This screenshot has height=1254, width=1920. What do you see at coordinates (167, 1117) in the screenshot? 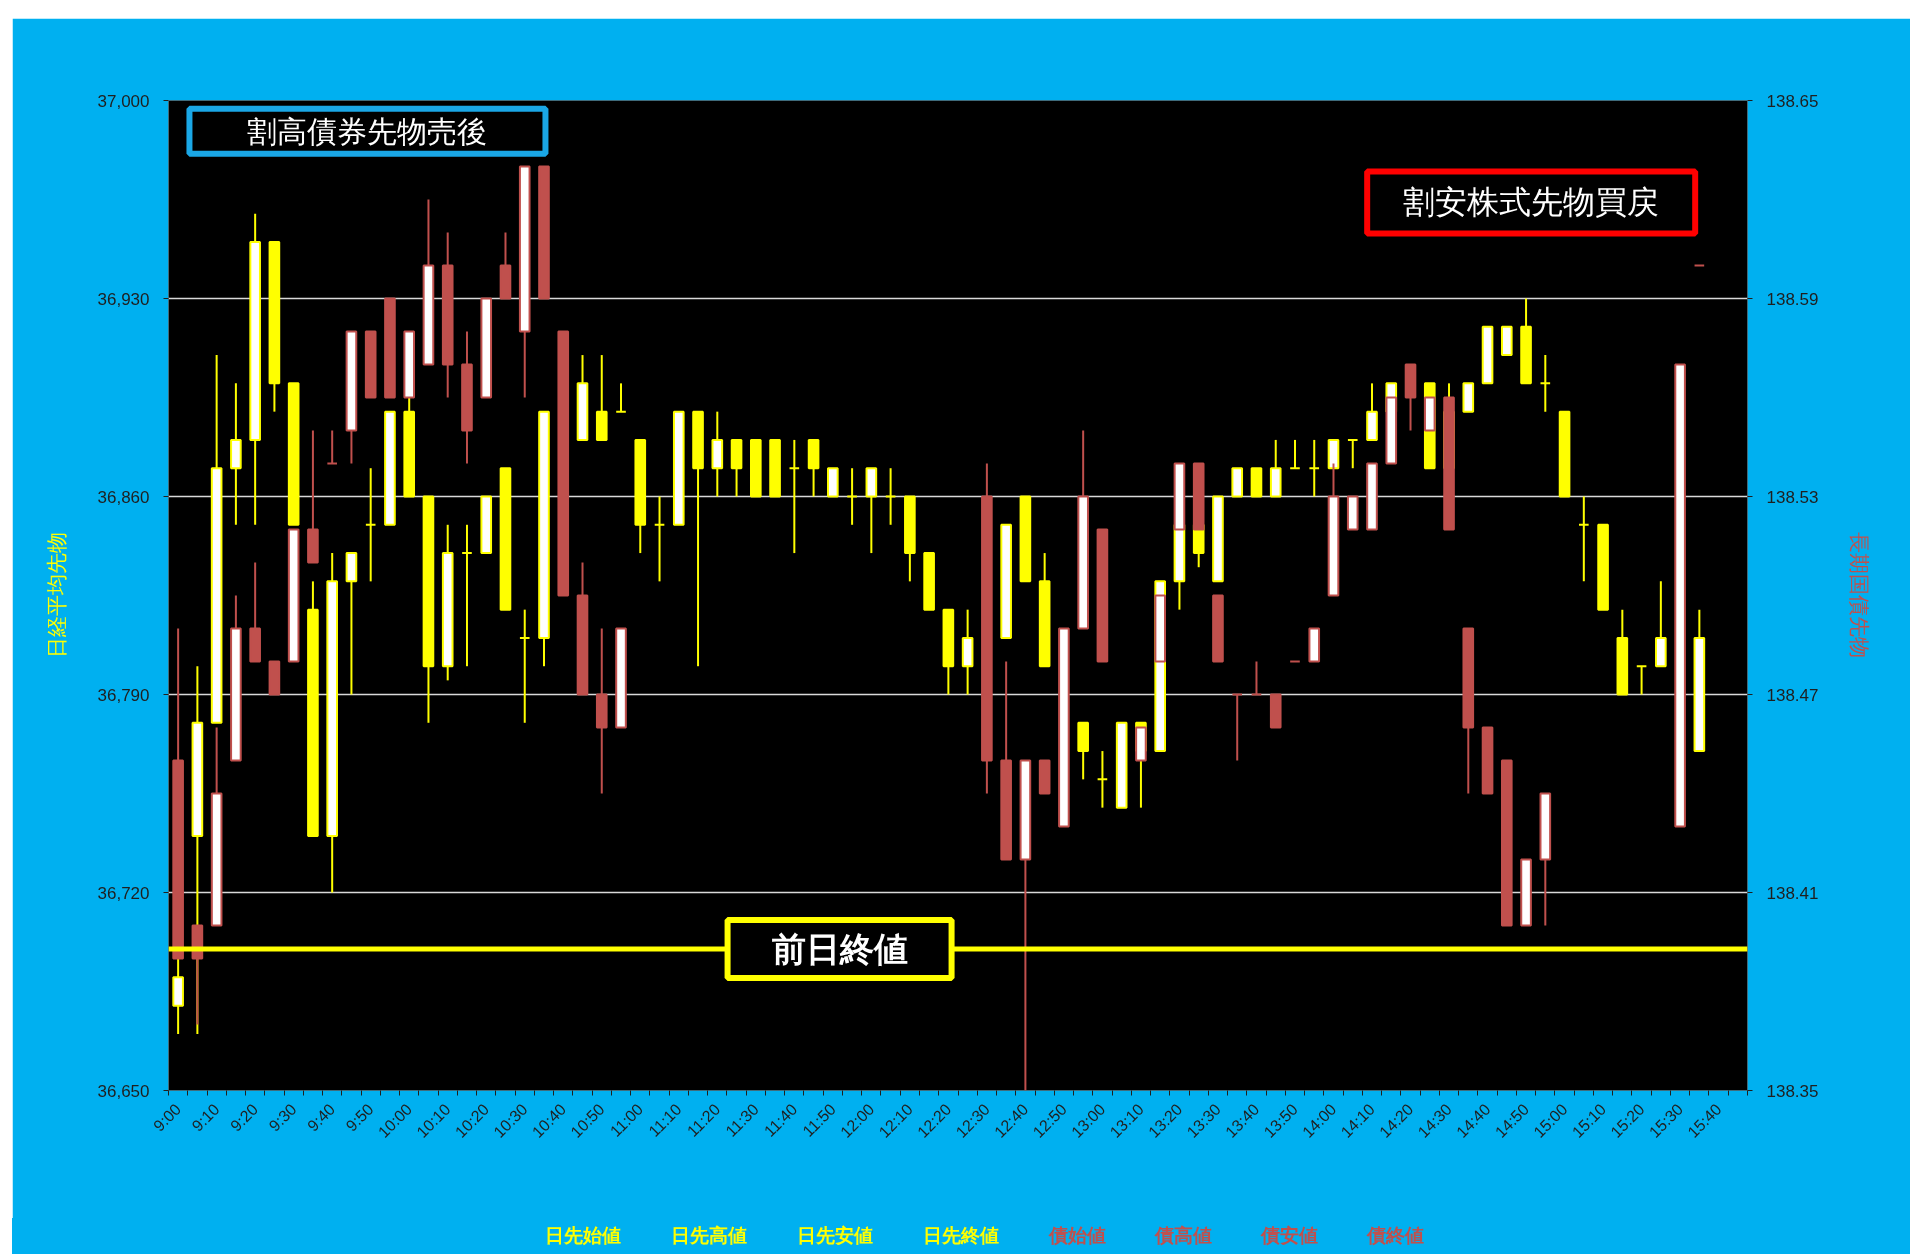
I see `x-tick-label: 9:00` at bounding box center [167, 1117].